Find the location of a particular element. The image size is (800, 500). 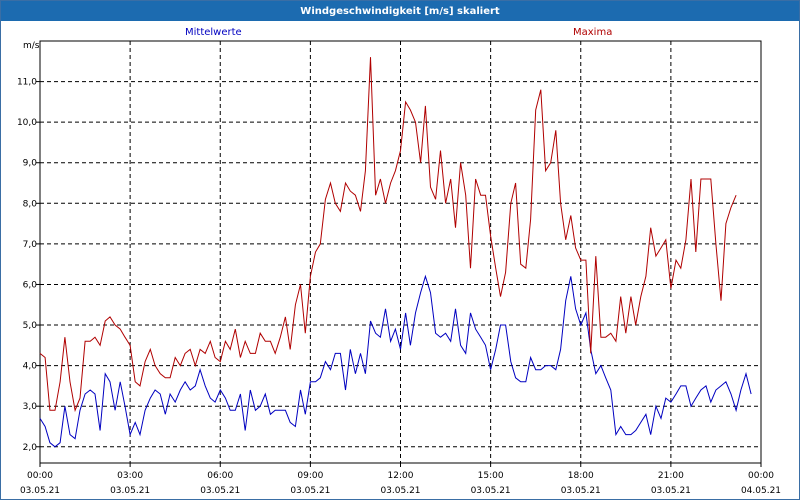

y-tick-label: 10,0 is located at coordinates (27, 123).